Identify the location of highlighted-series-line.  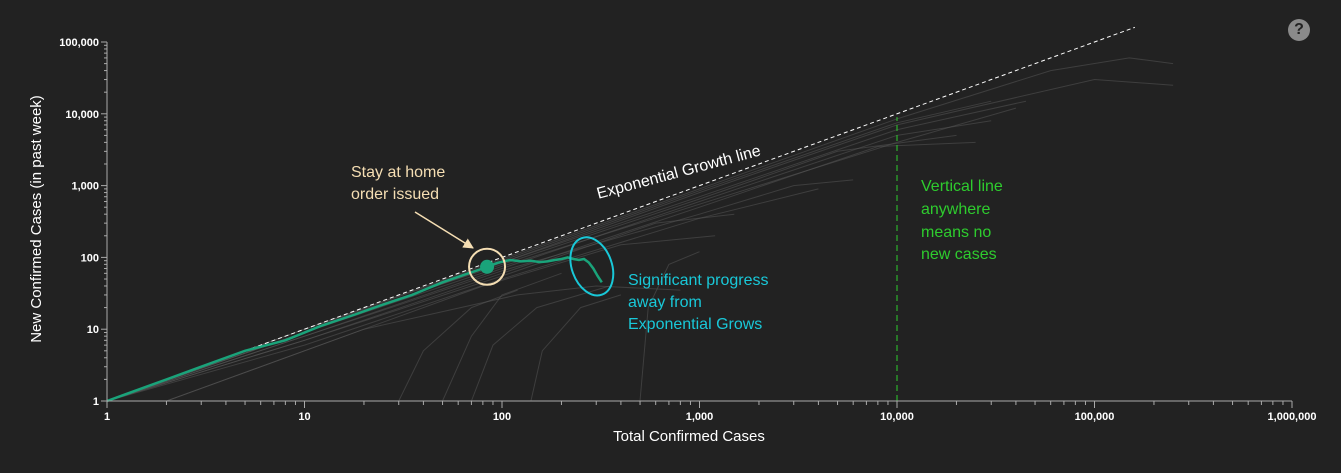
(354, 329).